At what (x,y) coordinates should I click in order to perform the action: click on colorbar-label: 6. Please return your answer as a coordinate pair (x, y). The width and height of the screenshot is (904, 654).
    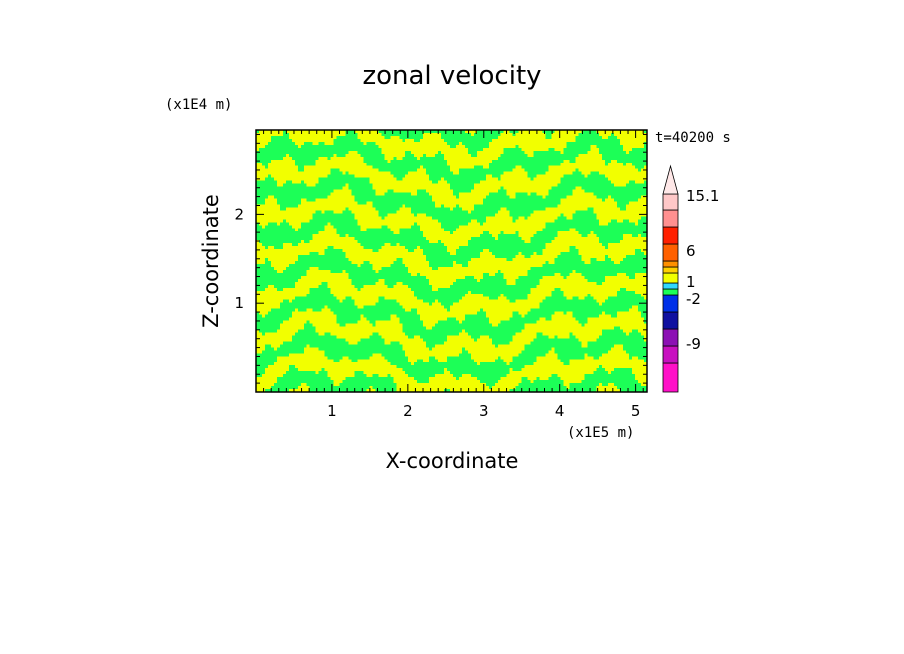
    Looking at the image, I should click on (691, 251).